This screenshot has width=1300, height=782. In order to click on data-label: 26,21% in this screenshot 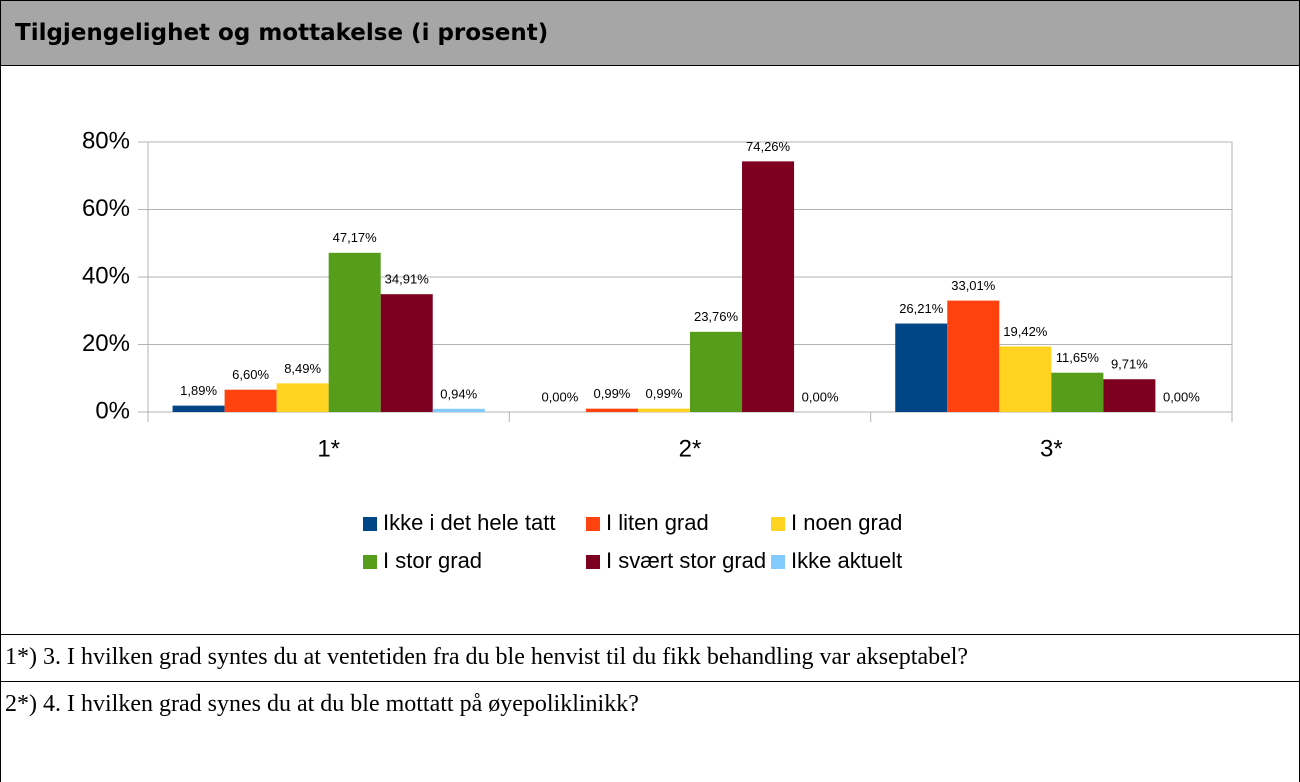, I will do `click(921, 308)`.